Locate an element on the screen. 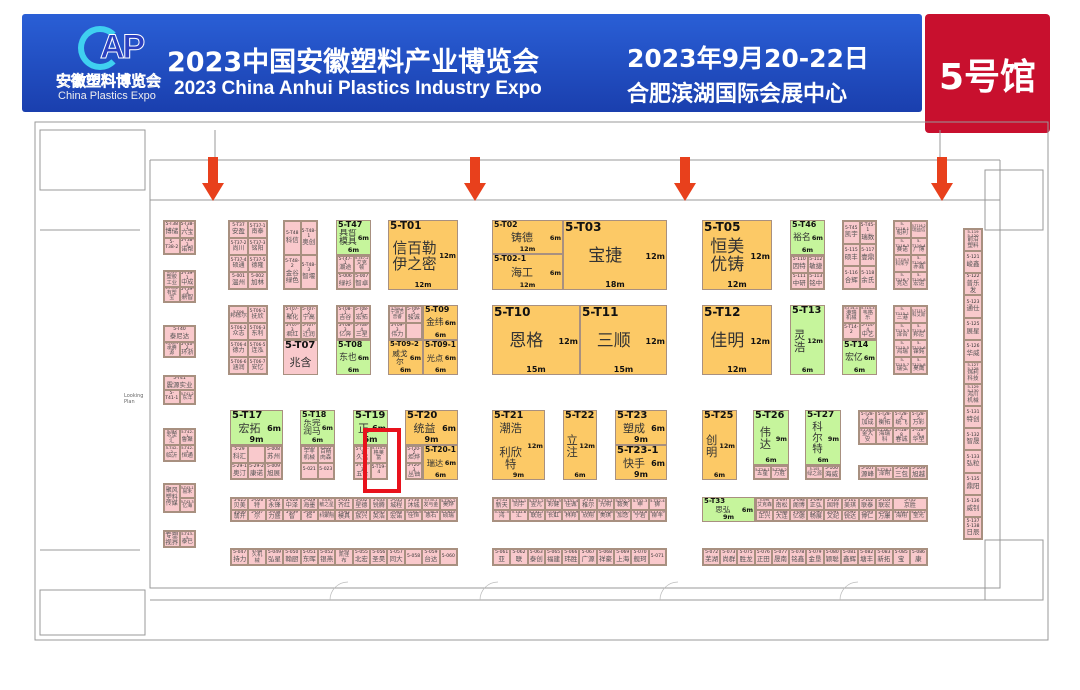  booth-cell: 5-T28-6 金大安 is located at coordinates (867, 435).